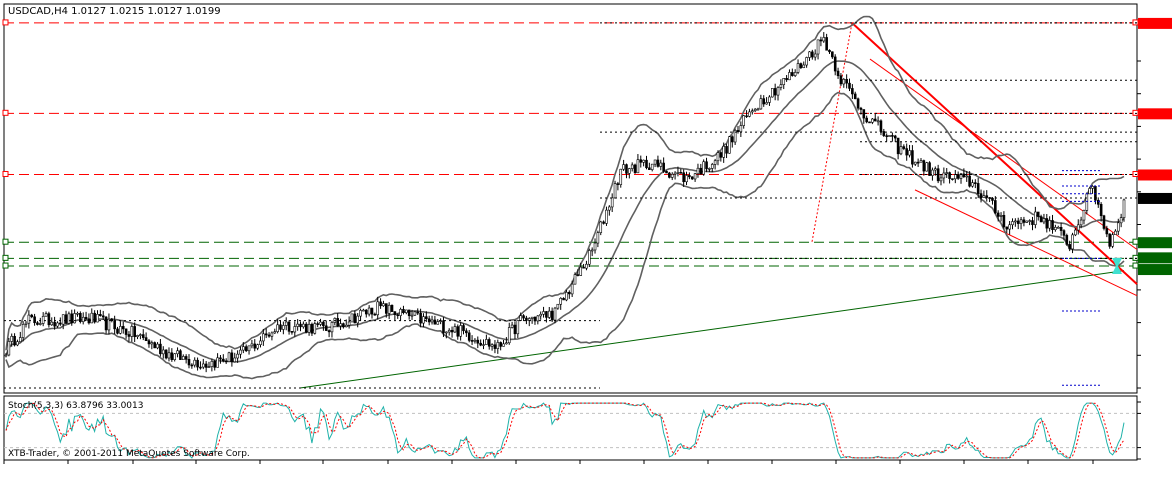  What do you see at coordinates (1117, 269) in the screenshot?
I see `up-arrow-marker` at bounding box center [1117, 269].